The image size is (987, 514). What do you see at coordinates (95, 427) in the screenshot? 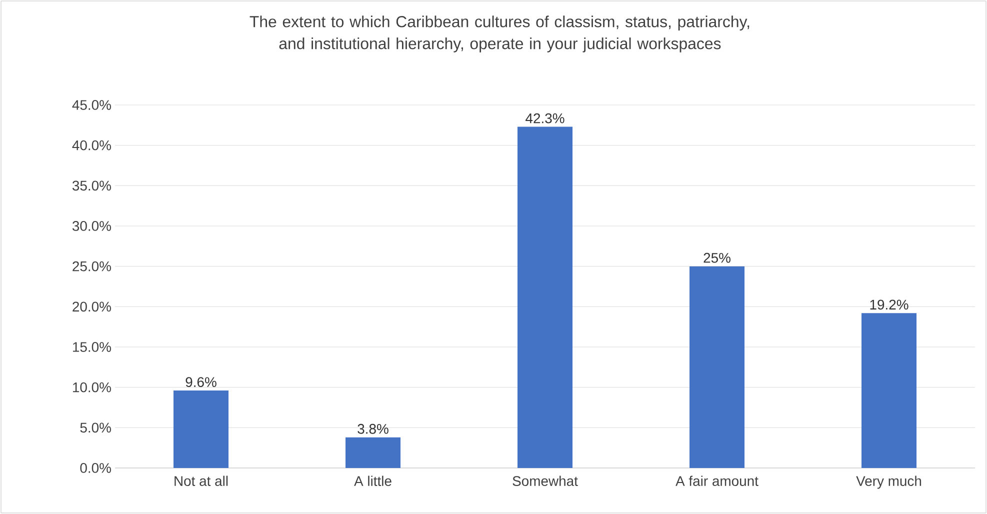
I see `y-tick-label: 5.0%` at bounding box center [95, 427].